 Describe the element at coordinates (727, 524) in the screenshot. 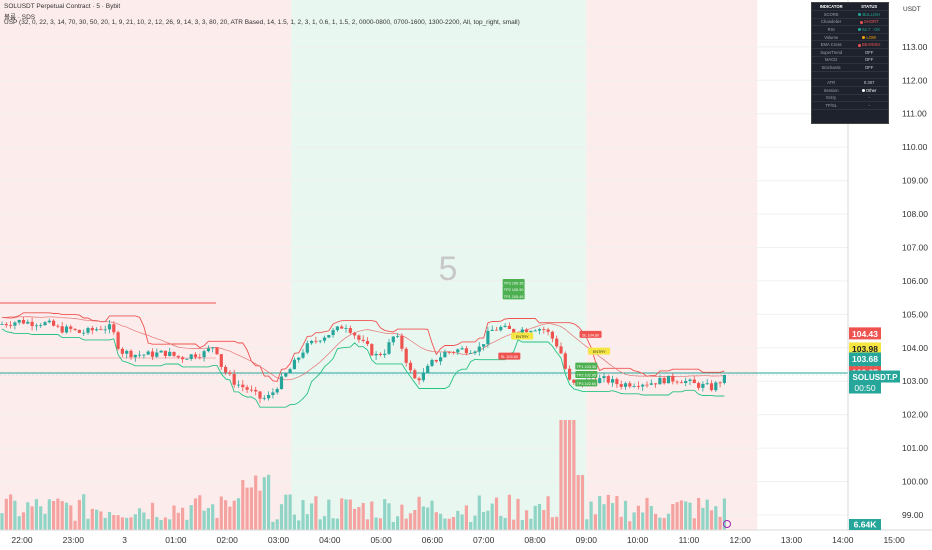

I see `alert-icon` at that location.